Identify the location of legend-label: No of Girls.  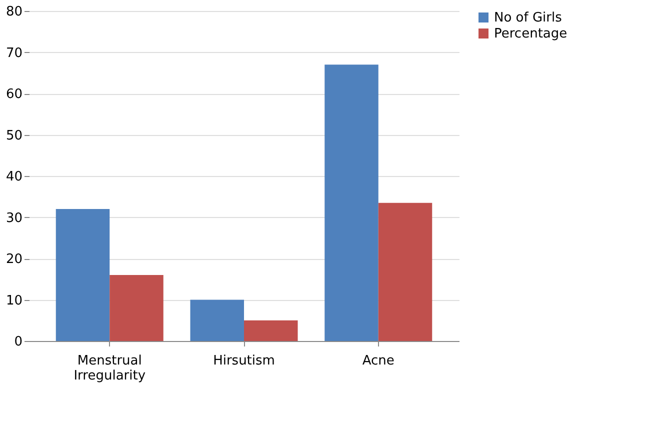
(528, 18).